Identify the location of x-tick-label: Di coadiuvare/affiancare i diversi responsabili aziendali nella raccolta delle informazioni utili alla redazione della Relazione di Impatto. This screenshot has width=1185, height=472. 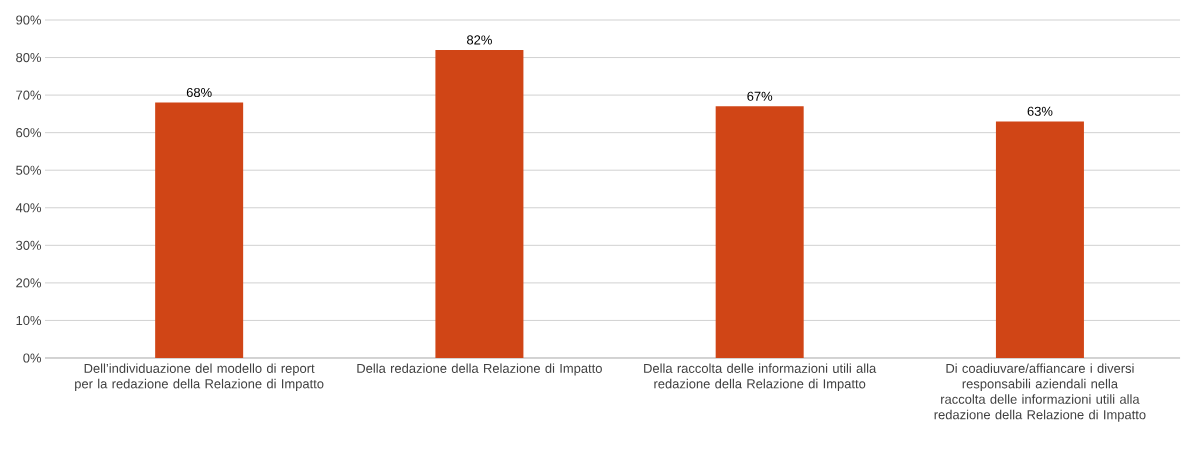
(1040, 392).